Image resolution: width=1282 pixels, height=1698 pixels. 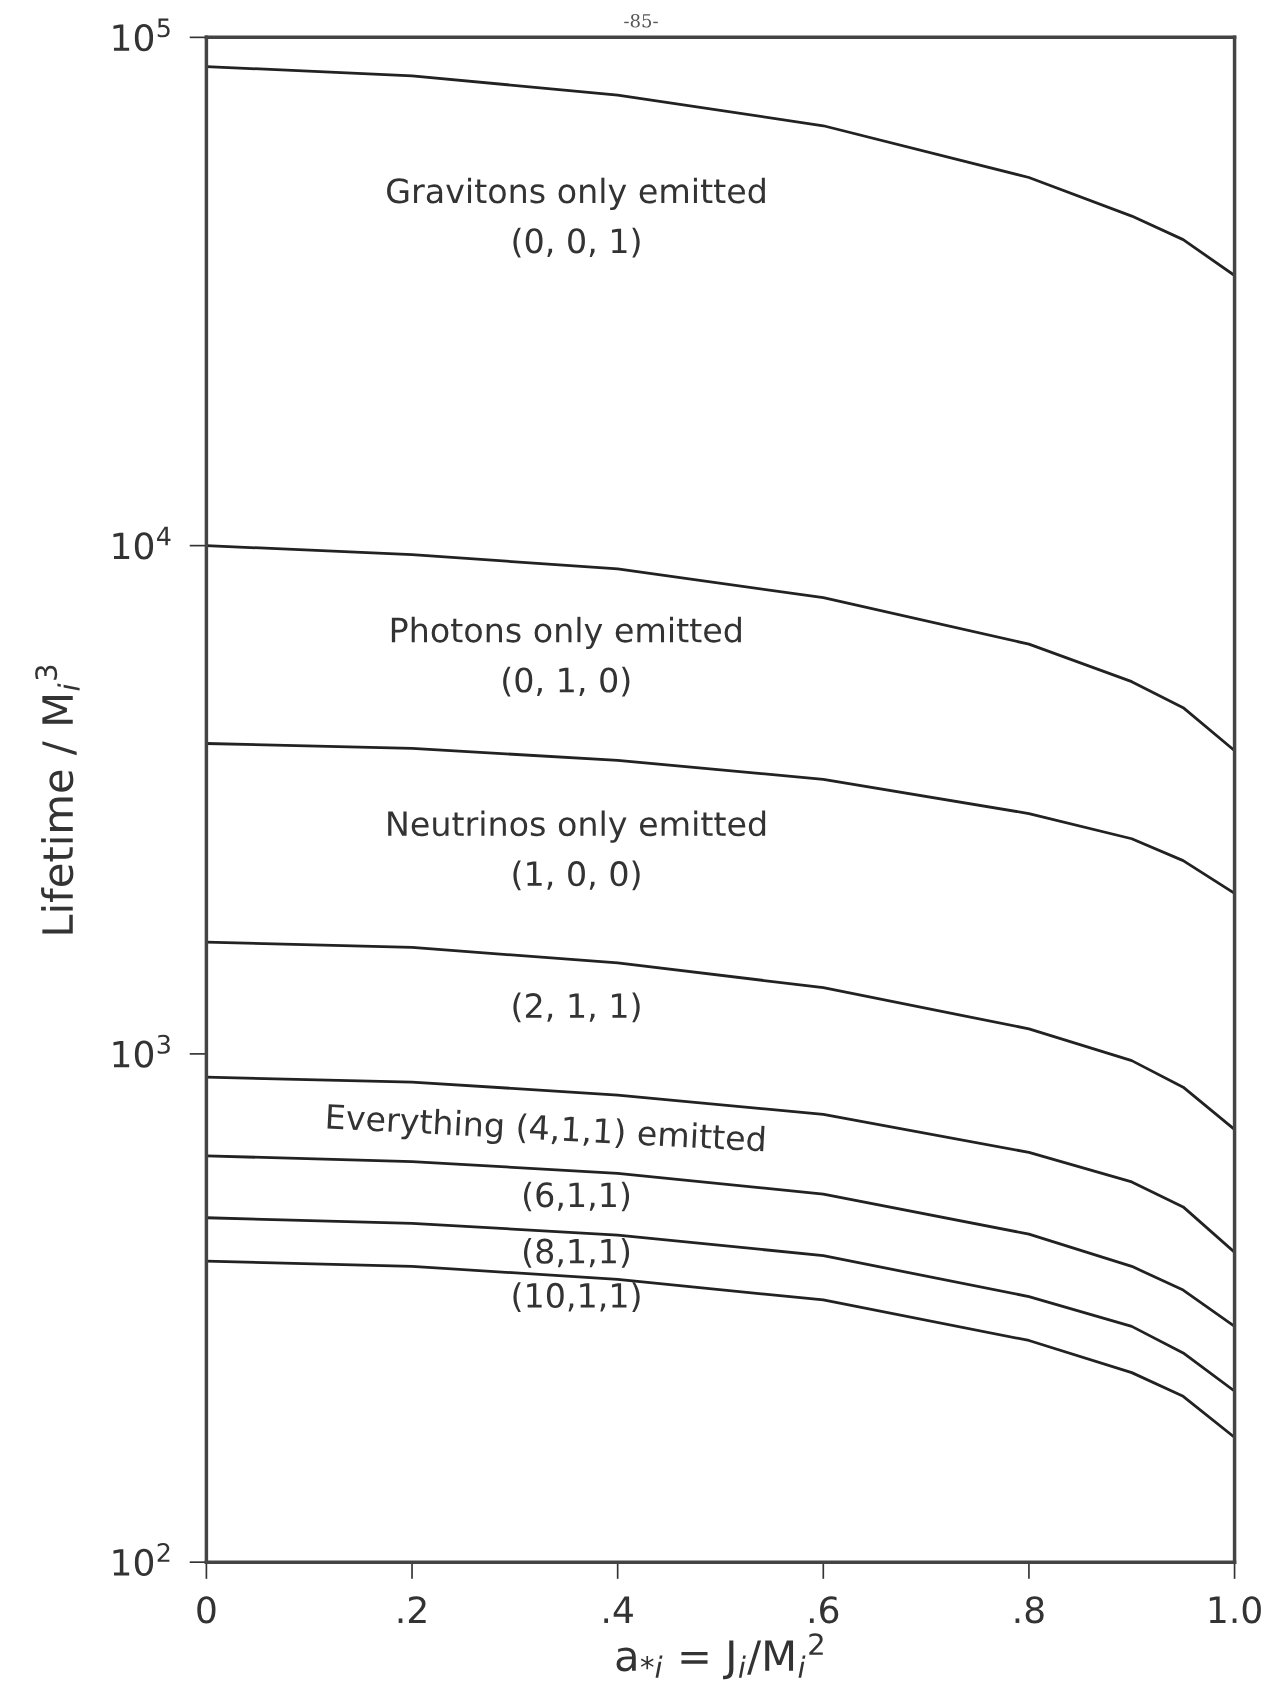 I want to click on annotation: Gravitons only emitted (0, 0, 1), so click(x=576, y=217).